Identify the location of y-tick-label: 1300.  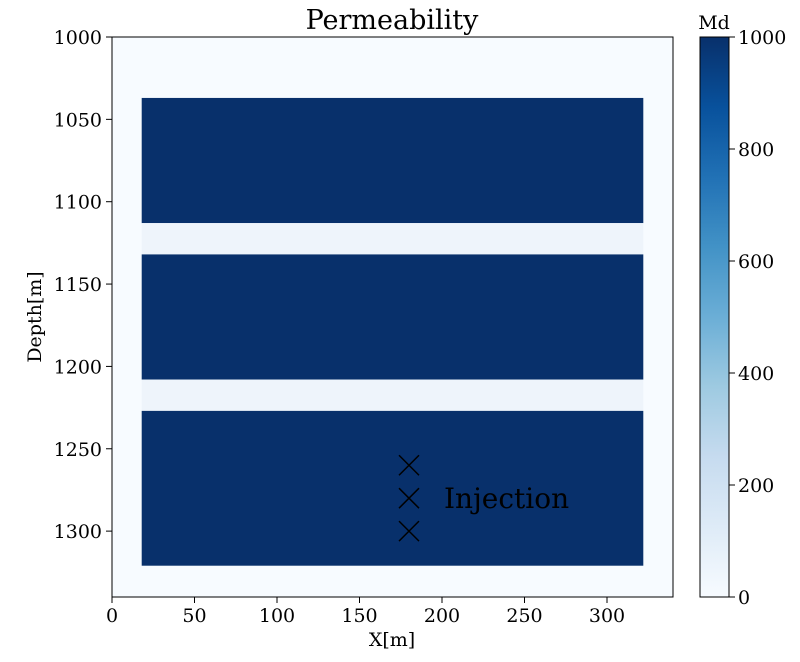
(78, 532).